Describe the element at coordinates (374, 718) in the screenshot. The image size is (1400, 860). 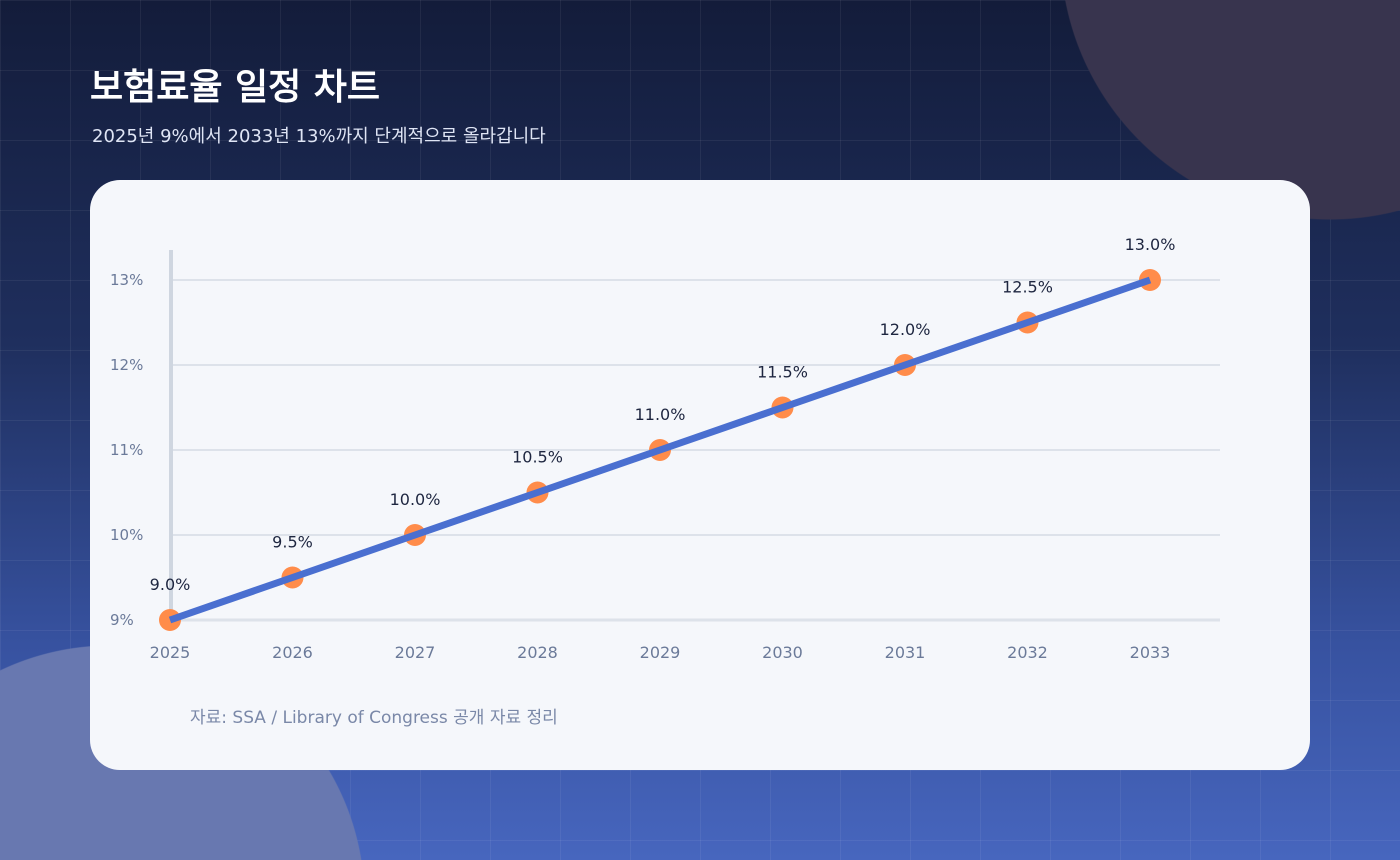
I see `source-note: 자료: SSA / Library of Congress 공개 자료 정리` at that location.